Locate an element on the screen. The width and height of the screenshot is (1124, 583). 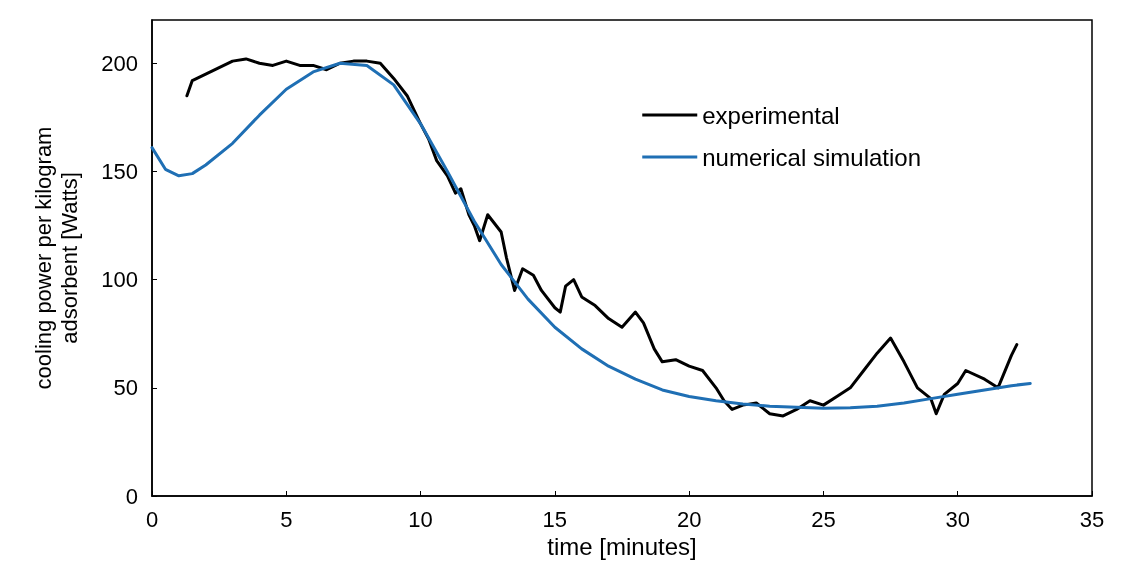
x-tick-label: 0 is located at coordinates (152, 519).